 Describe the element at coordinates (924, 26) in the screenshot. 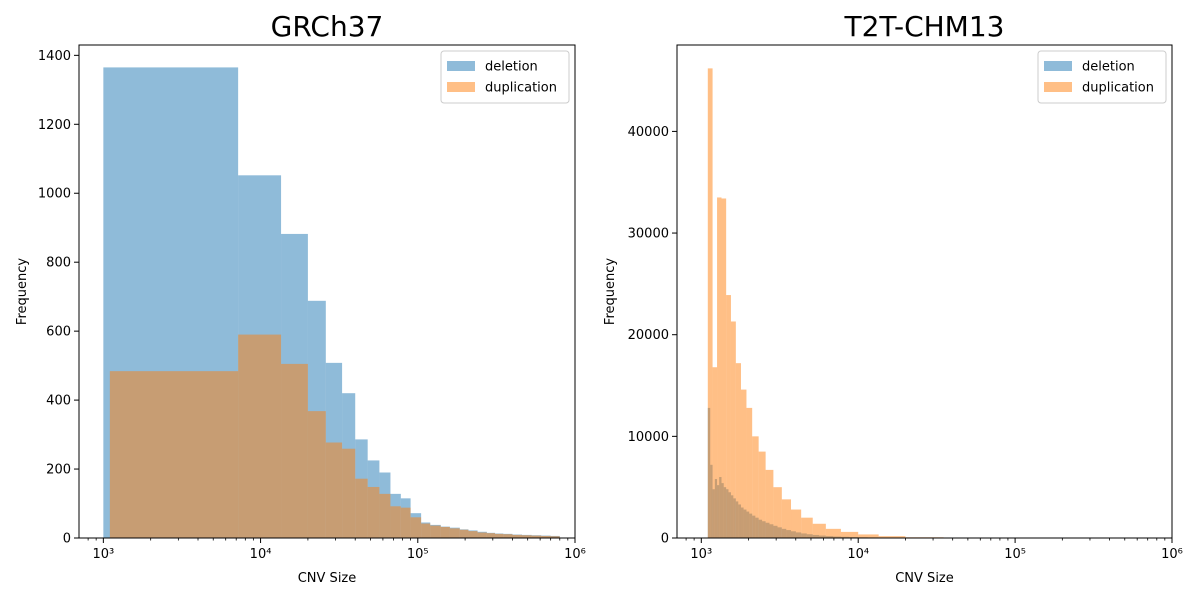

I see `chart-title: T2T-CHM13` at that location.